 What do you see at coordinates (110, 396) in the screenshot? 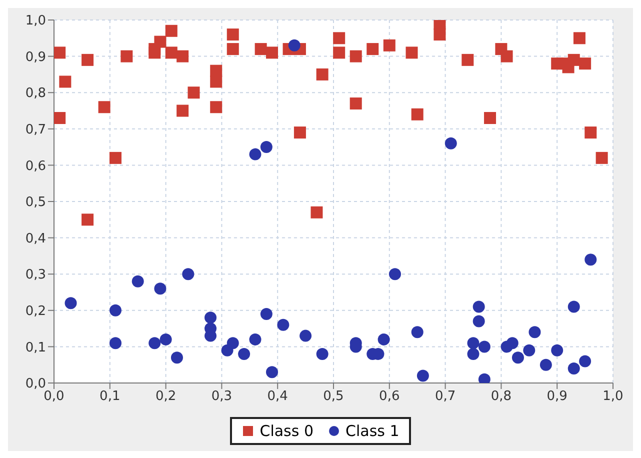
I see `x-tick-label: 0,1` at bounding box center [110, 396].